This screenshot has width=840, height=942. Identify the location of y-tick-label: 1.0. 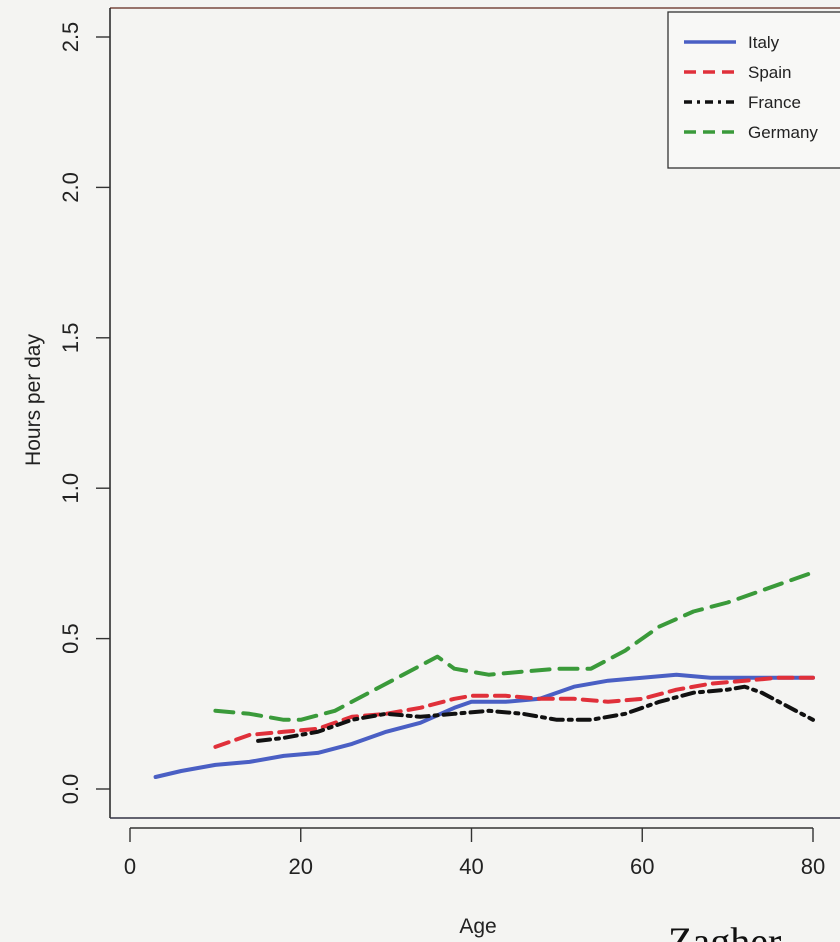
(70, 488).